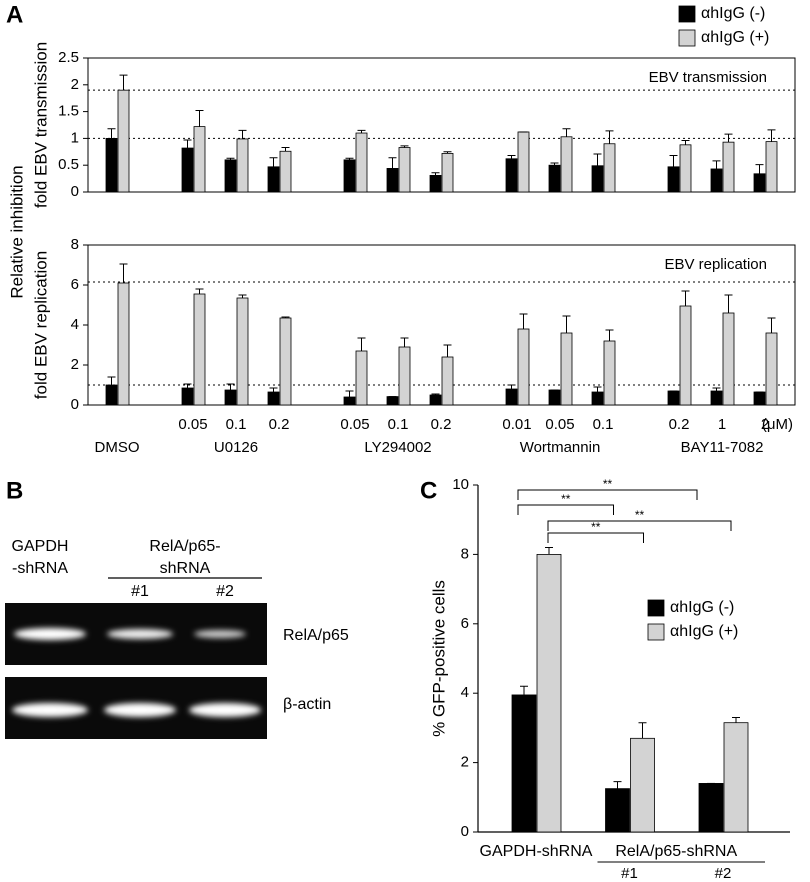 This screenshot has height=882, width=810. What do you see at coordinates (184, 546) in the screenshot?
I see `lane-header: RelA/p65-` at bounding box center [184, 546].